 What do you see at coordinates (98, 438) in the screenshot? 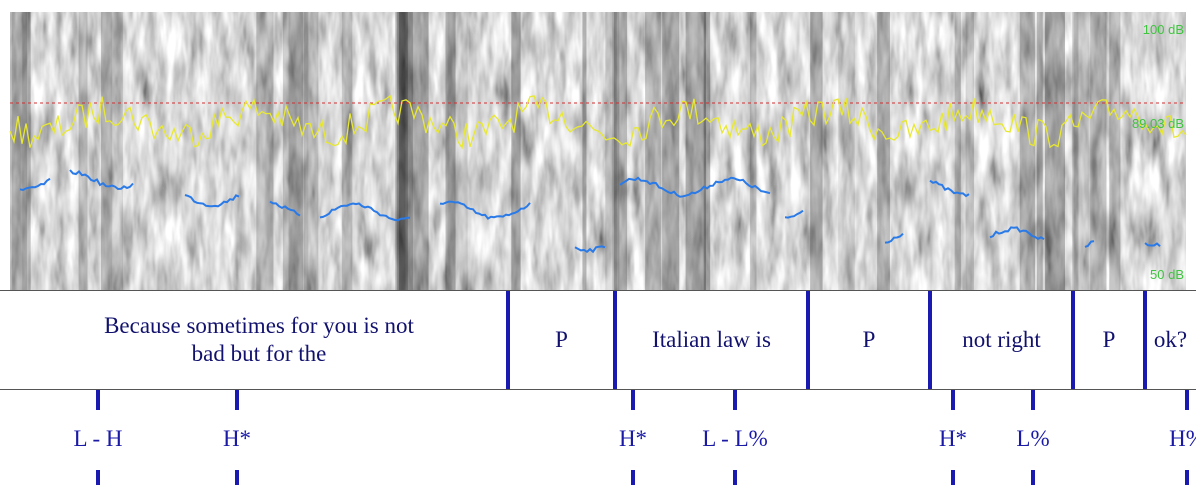
I see `point-label: L - H` at bounding box center [98, 438].